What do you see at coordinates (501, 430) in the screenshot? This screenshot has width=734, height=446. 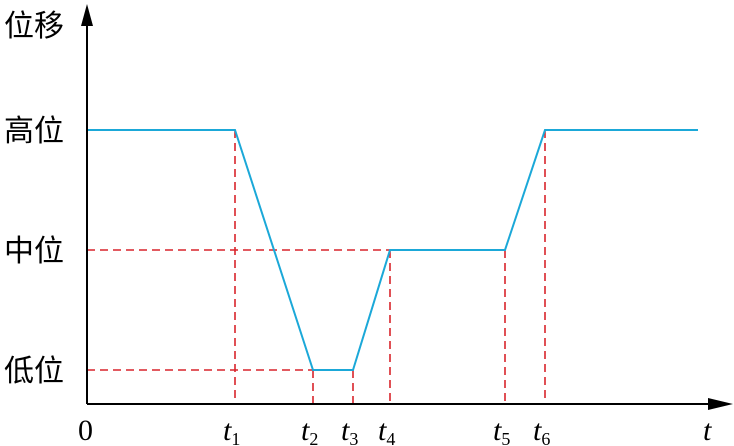 I see `time-label-t5: t5` at bounding box center [501, 430].